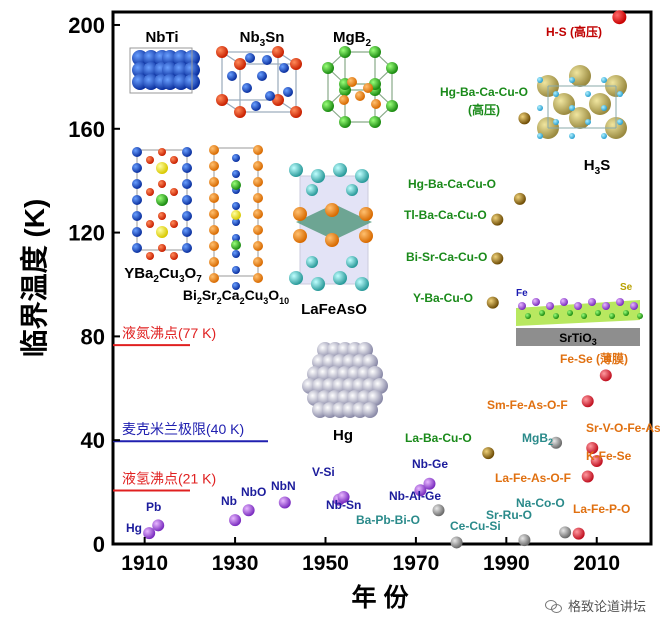 The height and width of the screenshot is (630, 660). Describe the element at coordinates (93, 336) in the screenshot. I see `y-tick-label: 80` at that location.